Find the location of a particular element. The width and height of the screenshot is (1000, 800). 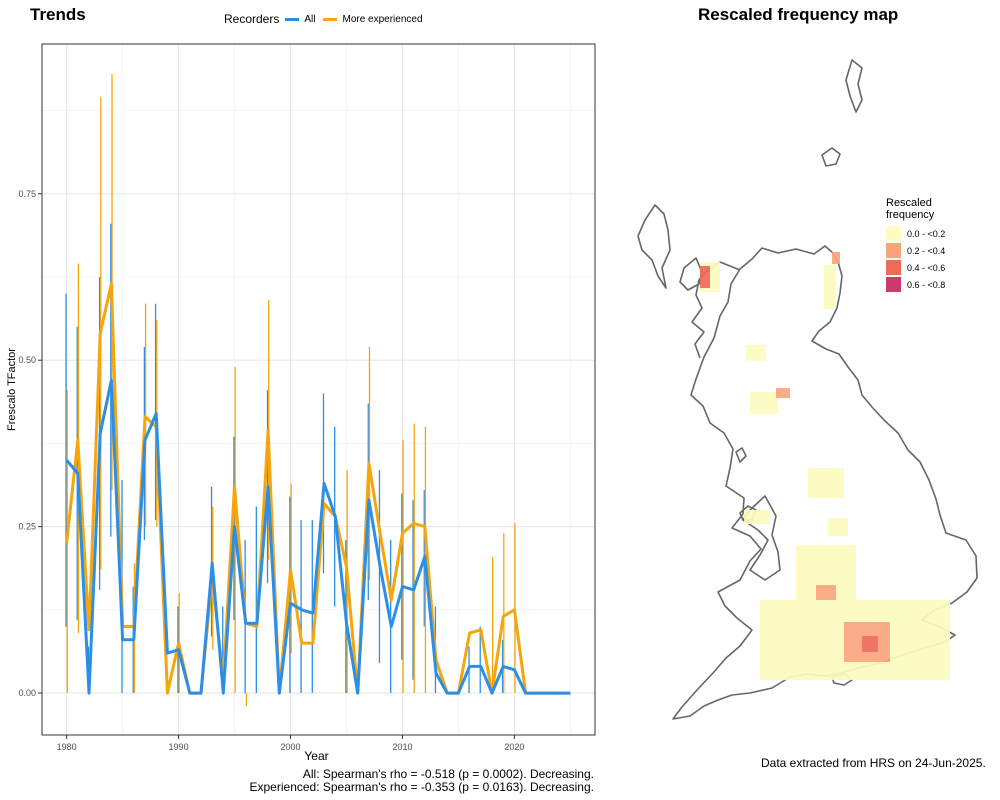

map-legend-label: 0.0 - <0.2 is located at coordinates (926, 233).